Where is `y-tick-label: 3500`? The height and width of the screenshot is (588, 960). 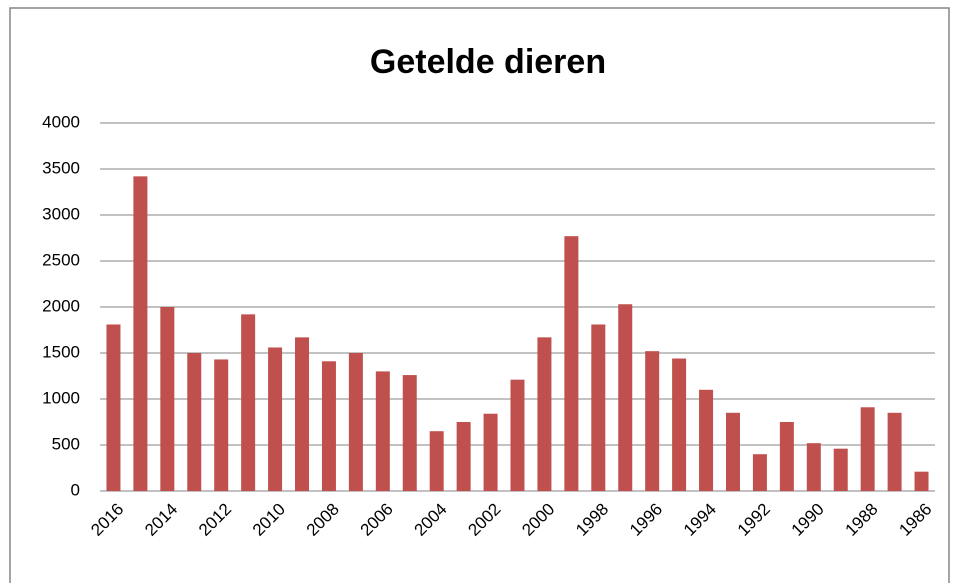 y-tick-label: 3500 is located at coordinates (61, 167).